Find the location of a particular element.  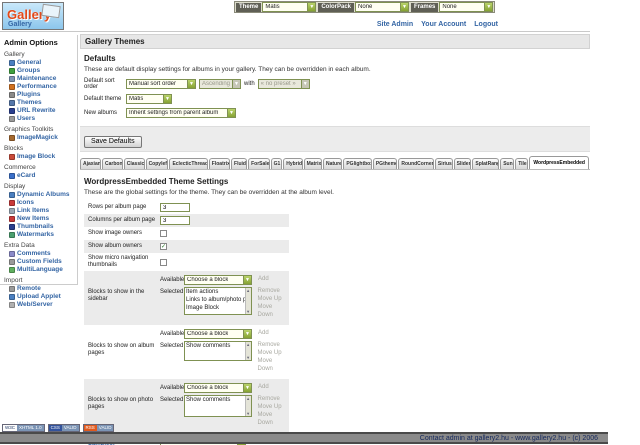

sidebar-item: New Items is located at coordinates (43, 218).